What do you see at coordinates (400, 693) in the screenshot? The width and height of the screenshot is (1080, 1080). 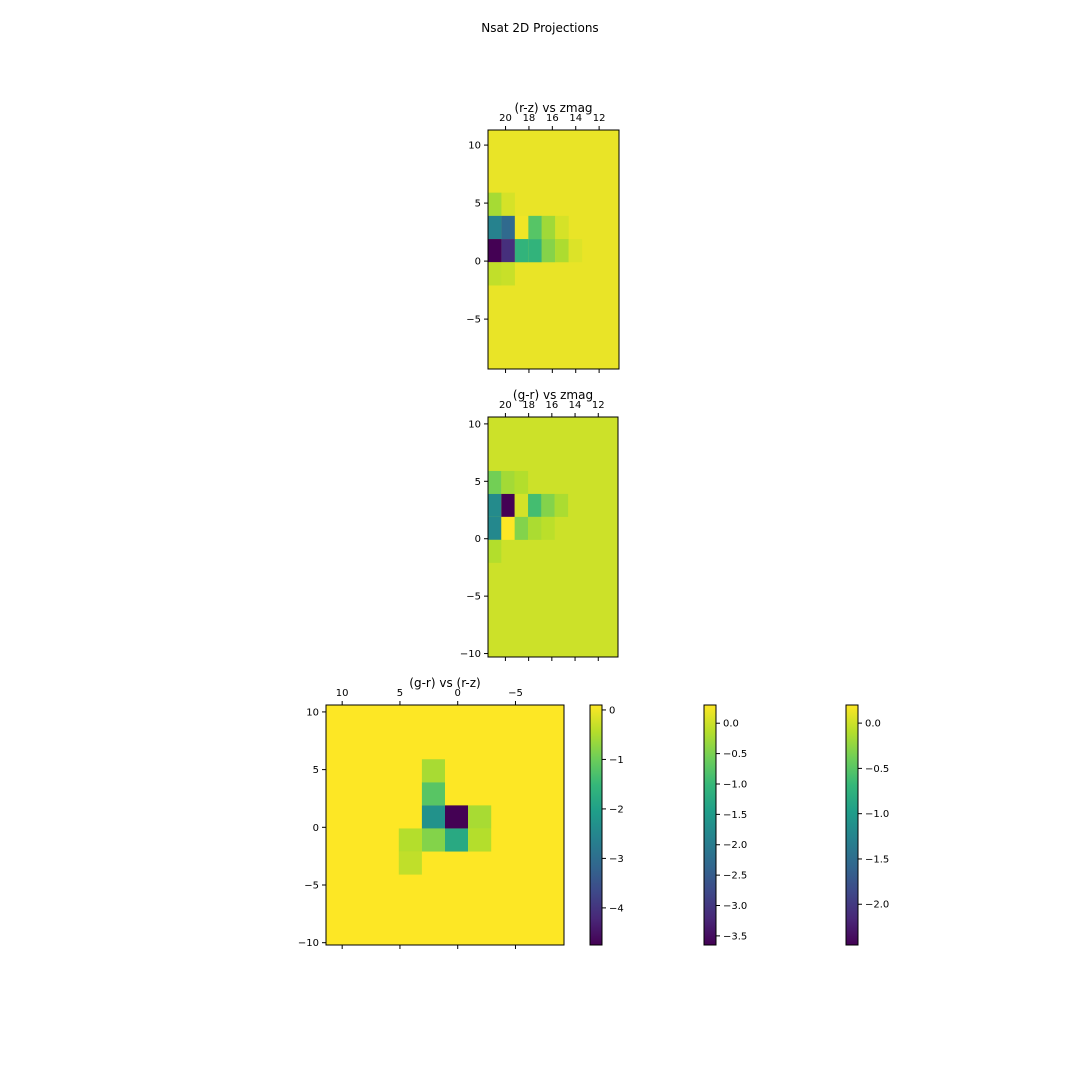 I see `x-tick-label: 5` at bounding box center [400, 693].